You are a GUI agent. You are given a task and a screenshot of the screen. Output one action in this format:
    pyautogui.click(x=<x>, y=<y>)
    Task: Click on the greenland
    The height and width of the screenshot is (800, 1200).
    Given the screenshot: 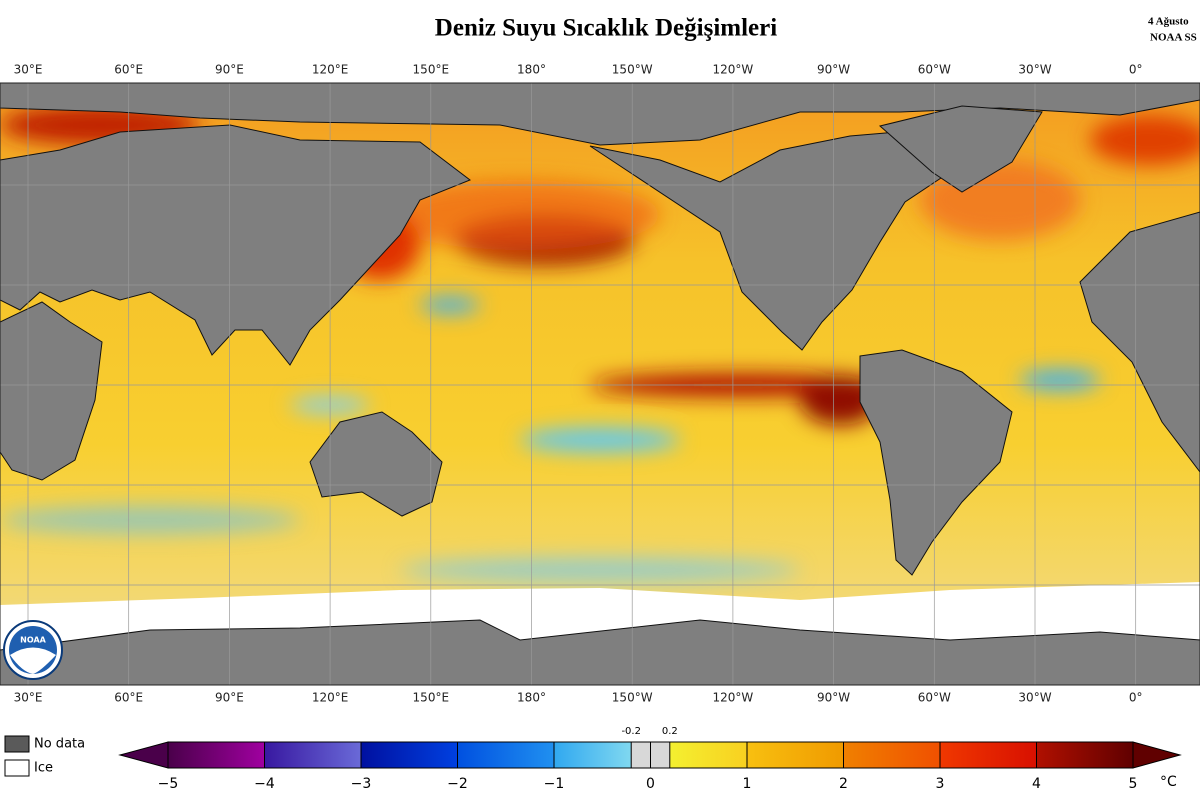 What is the action you would take?
    pyautogui.click(x=960, y=149)
    